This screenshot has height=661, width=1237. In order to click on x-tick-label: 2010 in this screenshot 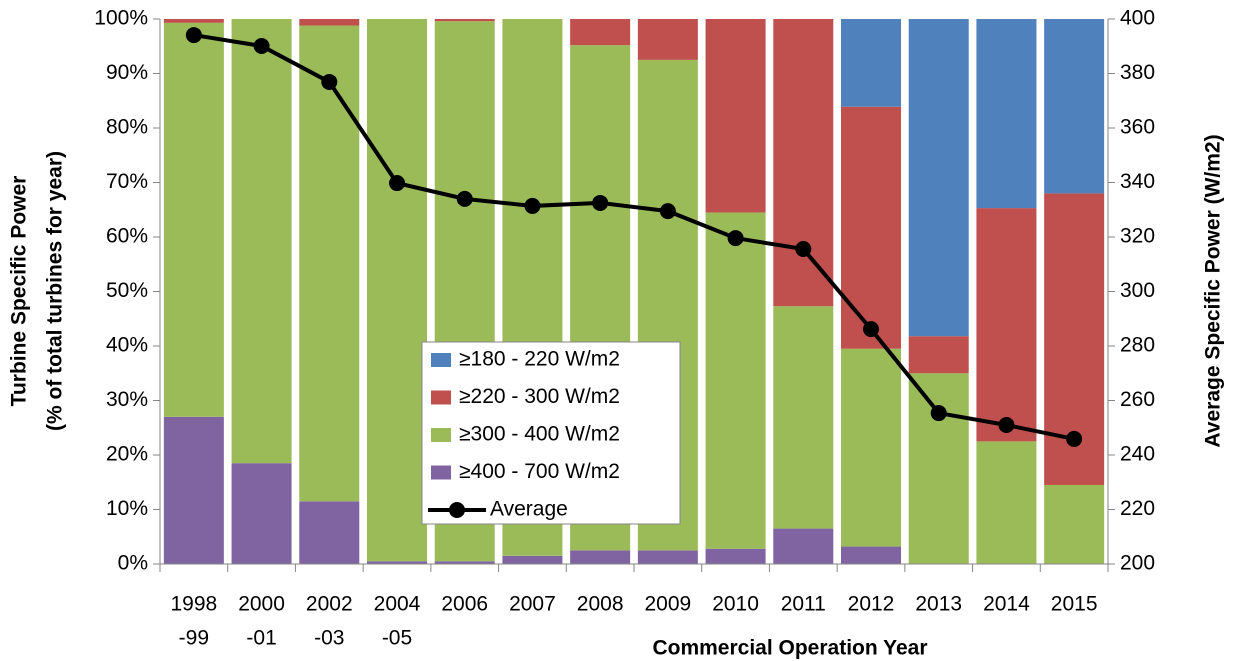, I will do `click(735, 604)`.